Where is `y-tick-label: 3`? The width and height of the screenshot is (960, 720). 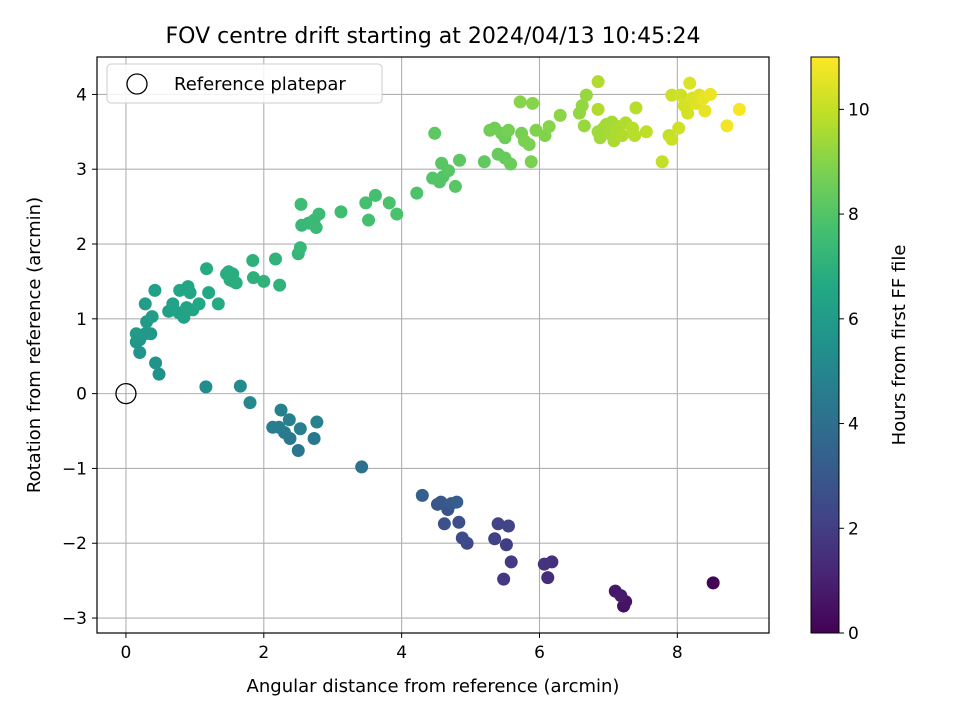
y-tick-label: 3 is located at coordinates (81, 170).